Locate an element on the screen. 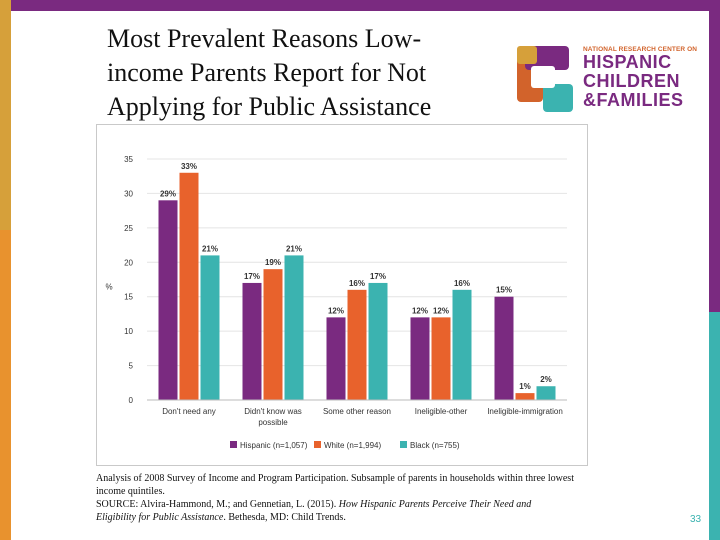  data-label-series1-cat1: 19% is located at coordinates (273, 262).